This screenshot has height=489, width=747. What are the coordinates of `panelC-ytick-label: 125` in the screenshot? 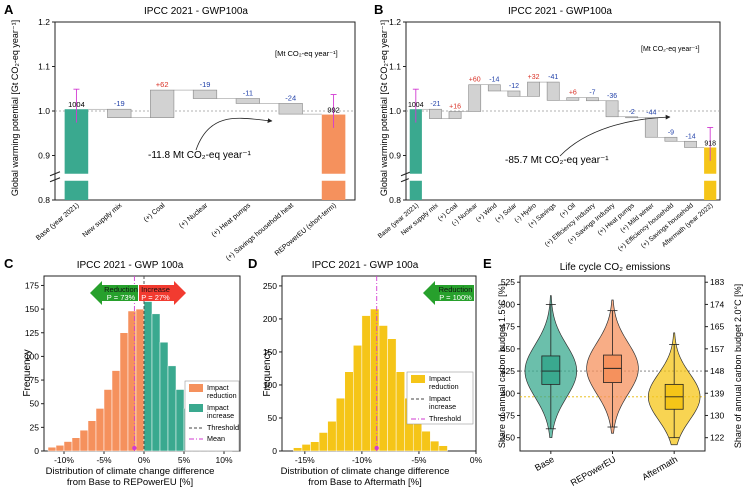 It's located at (32, 333).